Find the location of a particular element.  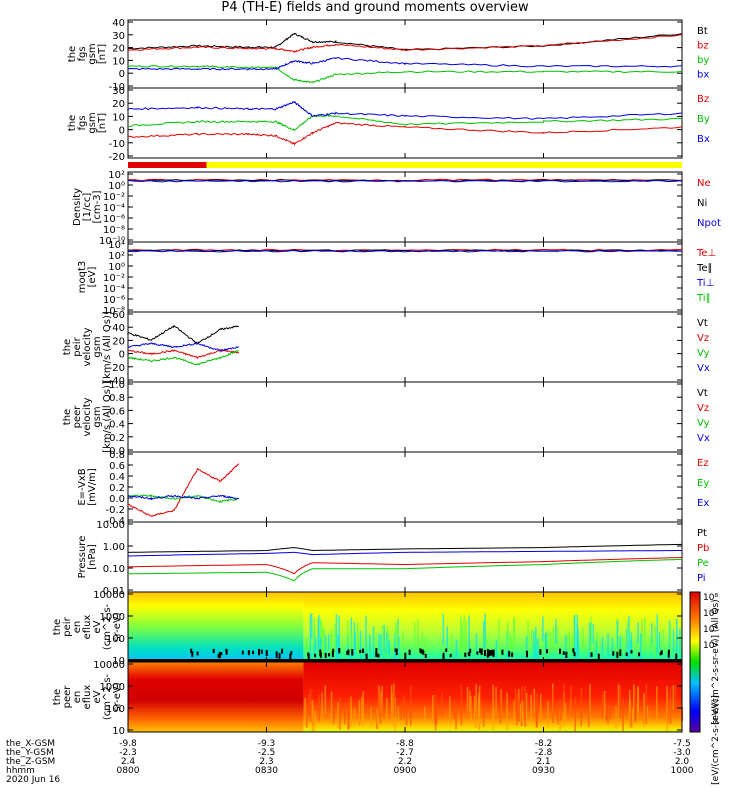

y-axis-label: the peir en eflux eV (cm^2-s-sr-eV) is located at coordinates (87, 626).